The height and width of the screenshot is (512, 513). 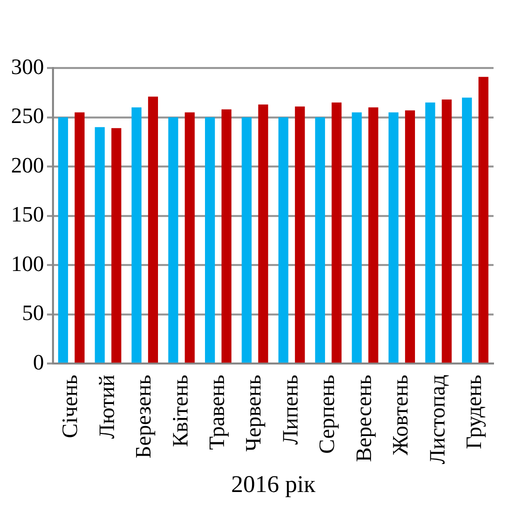 I want to click on x-tick-label: Січень, so click(x=69, y=406).